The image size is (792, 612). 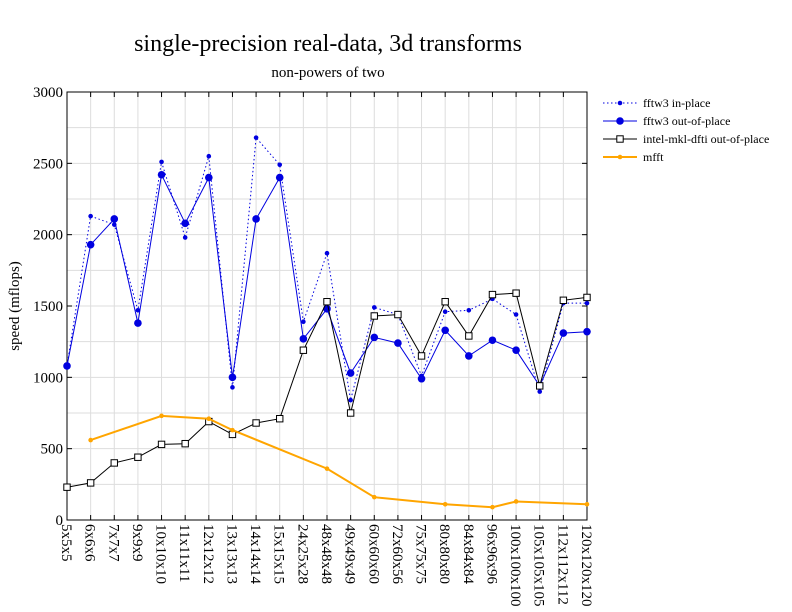 What do you see at coordinates (60, 521) in the screenshot?
I see `y-tick-label: 0` at bounding box center [60, 521].